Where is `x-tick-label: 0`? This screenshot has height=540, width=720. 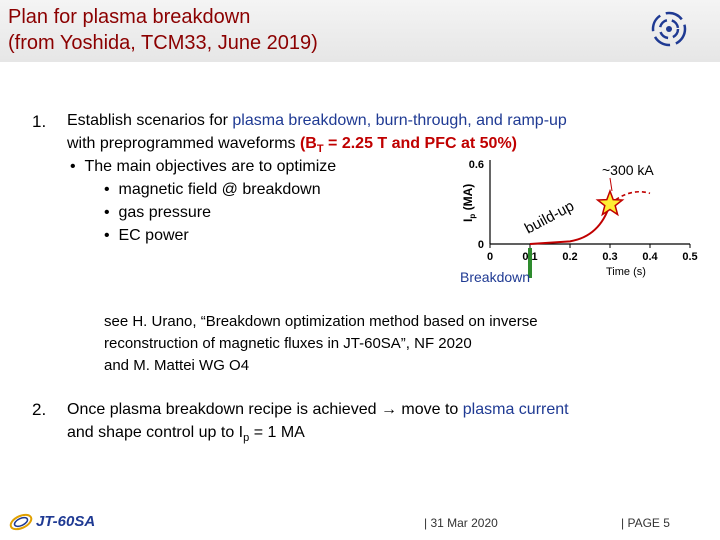 x-tick-label: 0 is located at coordinates (490, 257).